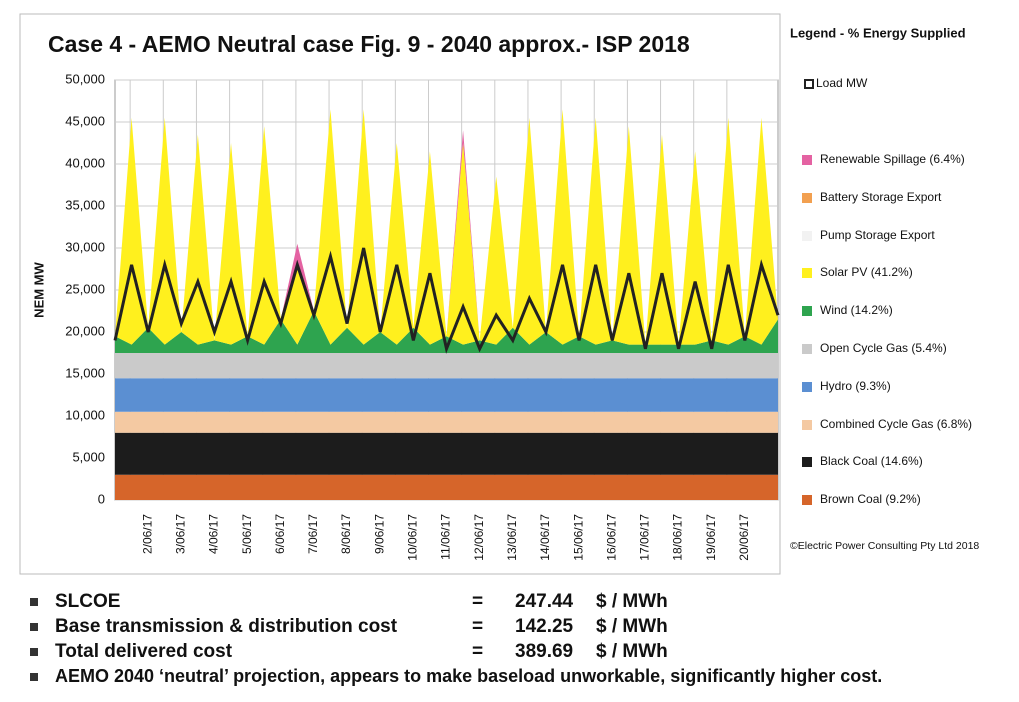 This screenshot has width=1019, height=702. What do you see at coordinates (892, 159) in the screenshot?
I see `legend-label: Renewable Spillage (6.4%)` at bounding box center [892, 159].